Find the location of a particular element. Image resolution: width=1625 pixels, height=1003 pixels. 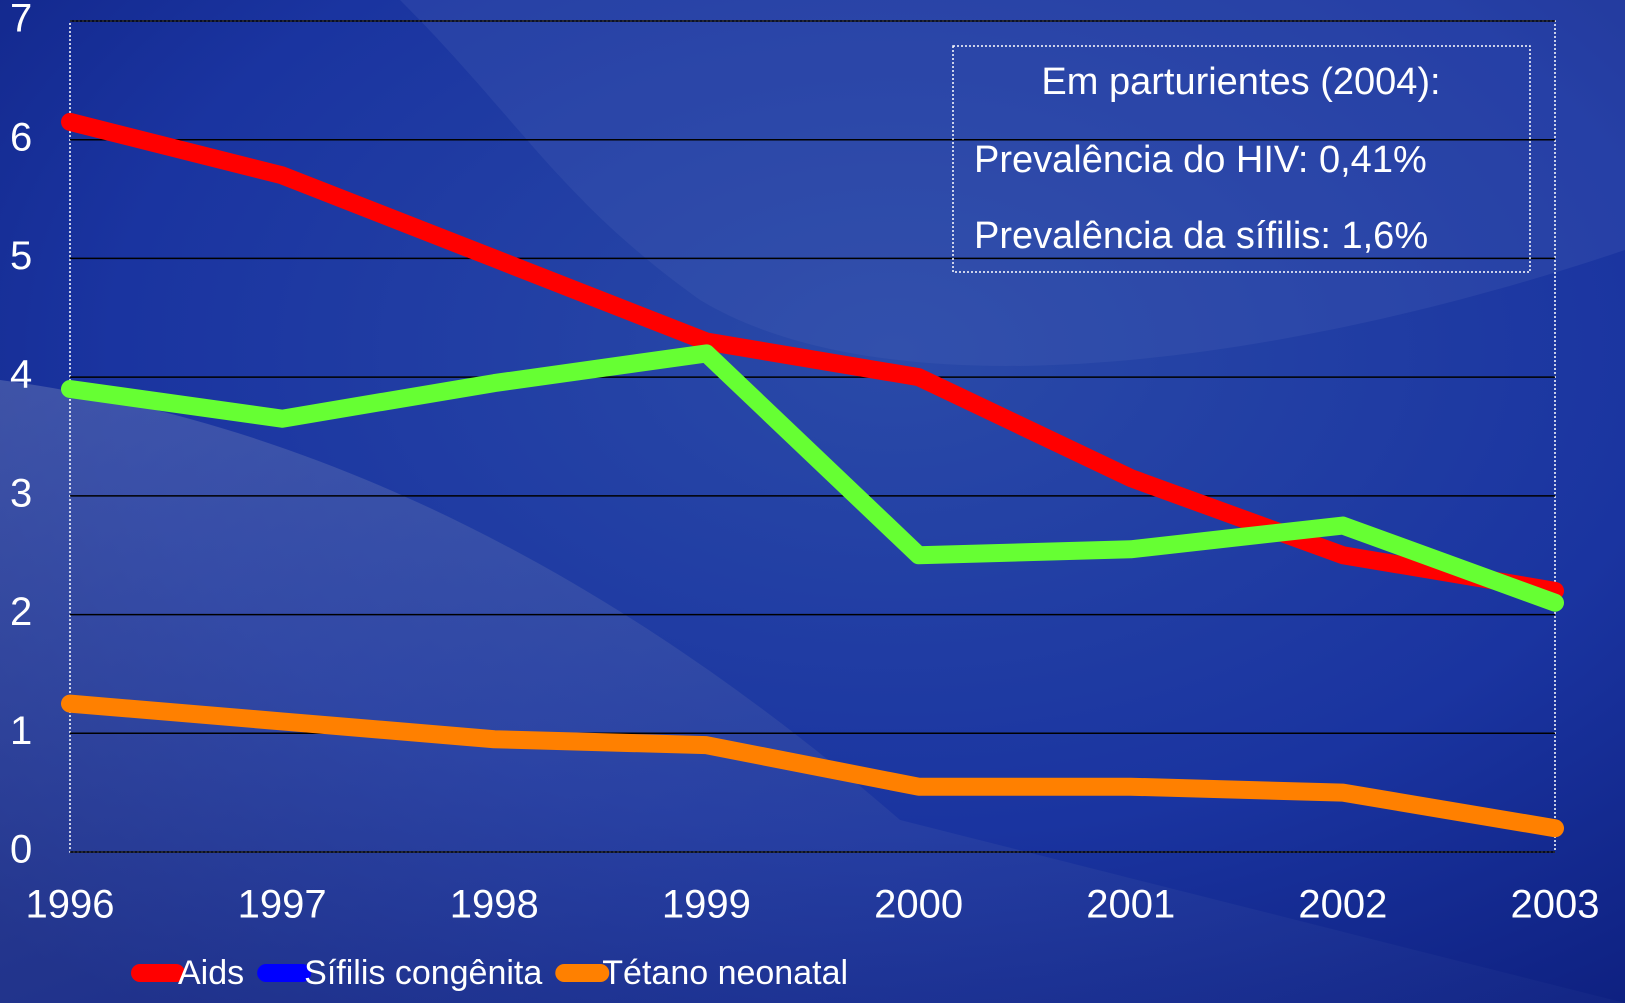

y-tick-label: 5 is located at coordinates (21, 256).